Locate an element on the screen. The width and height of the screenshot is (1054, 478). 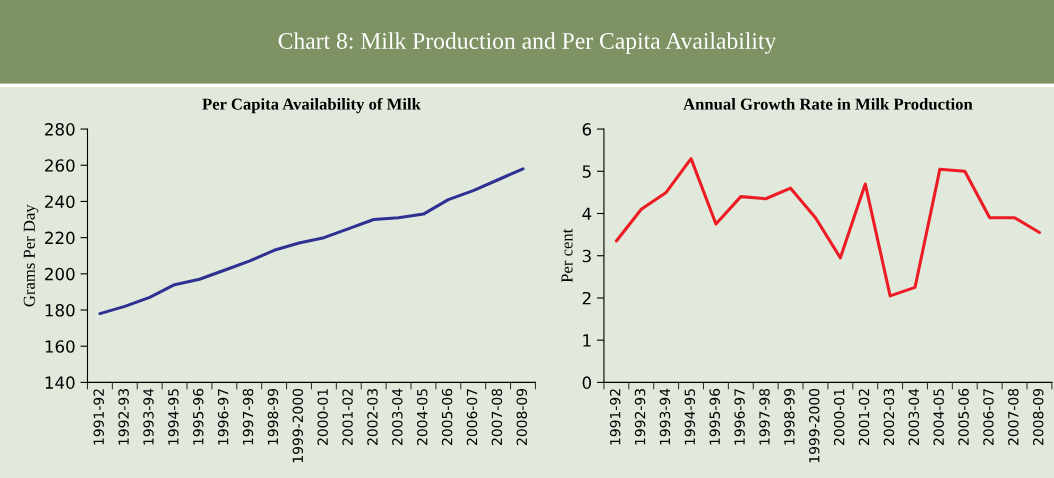
y-tick-label: 200 is located at coordinates (60, 274).